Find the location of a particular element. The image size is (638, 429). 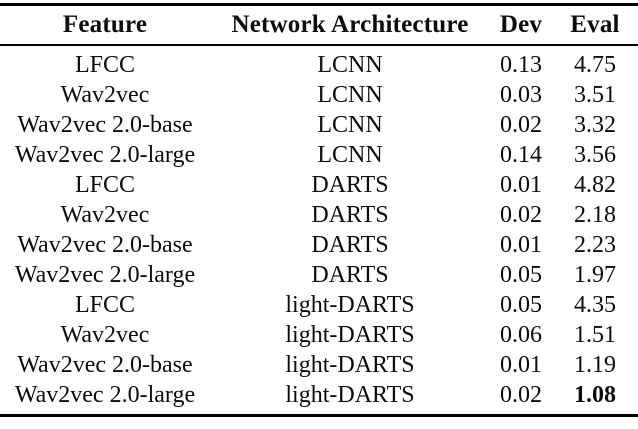

eval-cell: 2.18 is located at coordinates (595, 215).